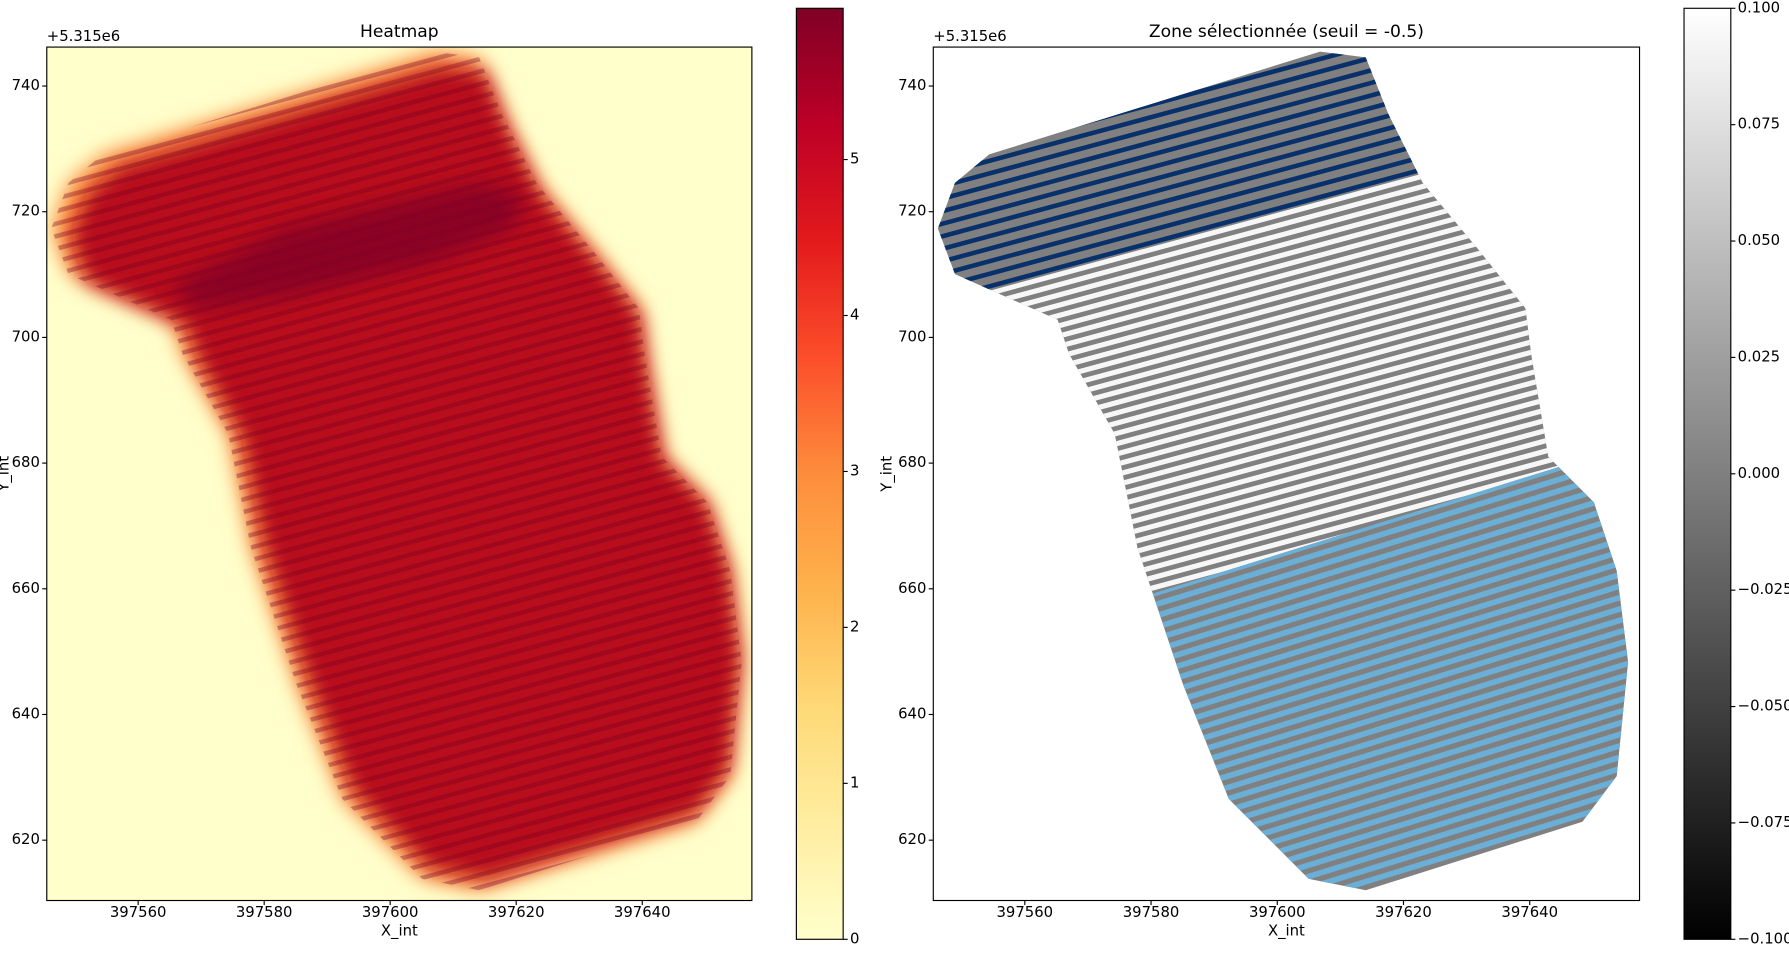 This screenshot has height=955, width=1789. What do you see at coordinates (854, 782) in the screenshot?
I see `colorbar-tick-label: 1` at bounding box center [854, 782].